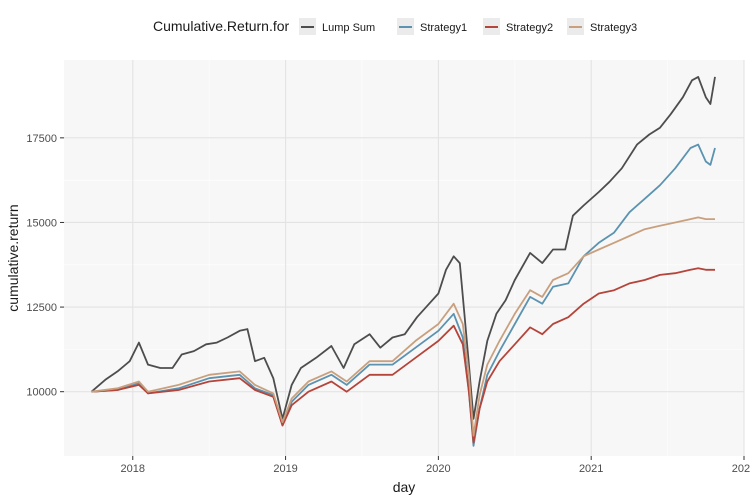 The image size is (750, 501). What do you see at coordinates (404, 487) in the screenshot?
I see `x-axis-title: day` at bounding box center [404, 487].